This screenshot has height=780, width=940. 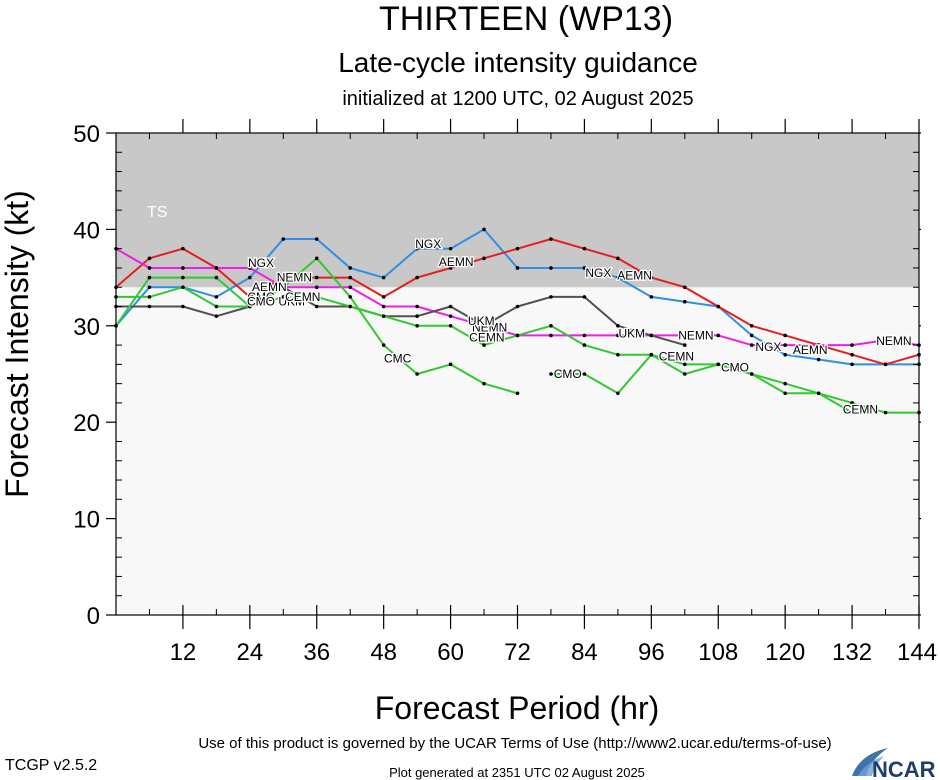 What do you see at coordinates (398, 359) in the screenshot?
I see `line-label-cmc: CMC` at bounding box center [398, 359].